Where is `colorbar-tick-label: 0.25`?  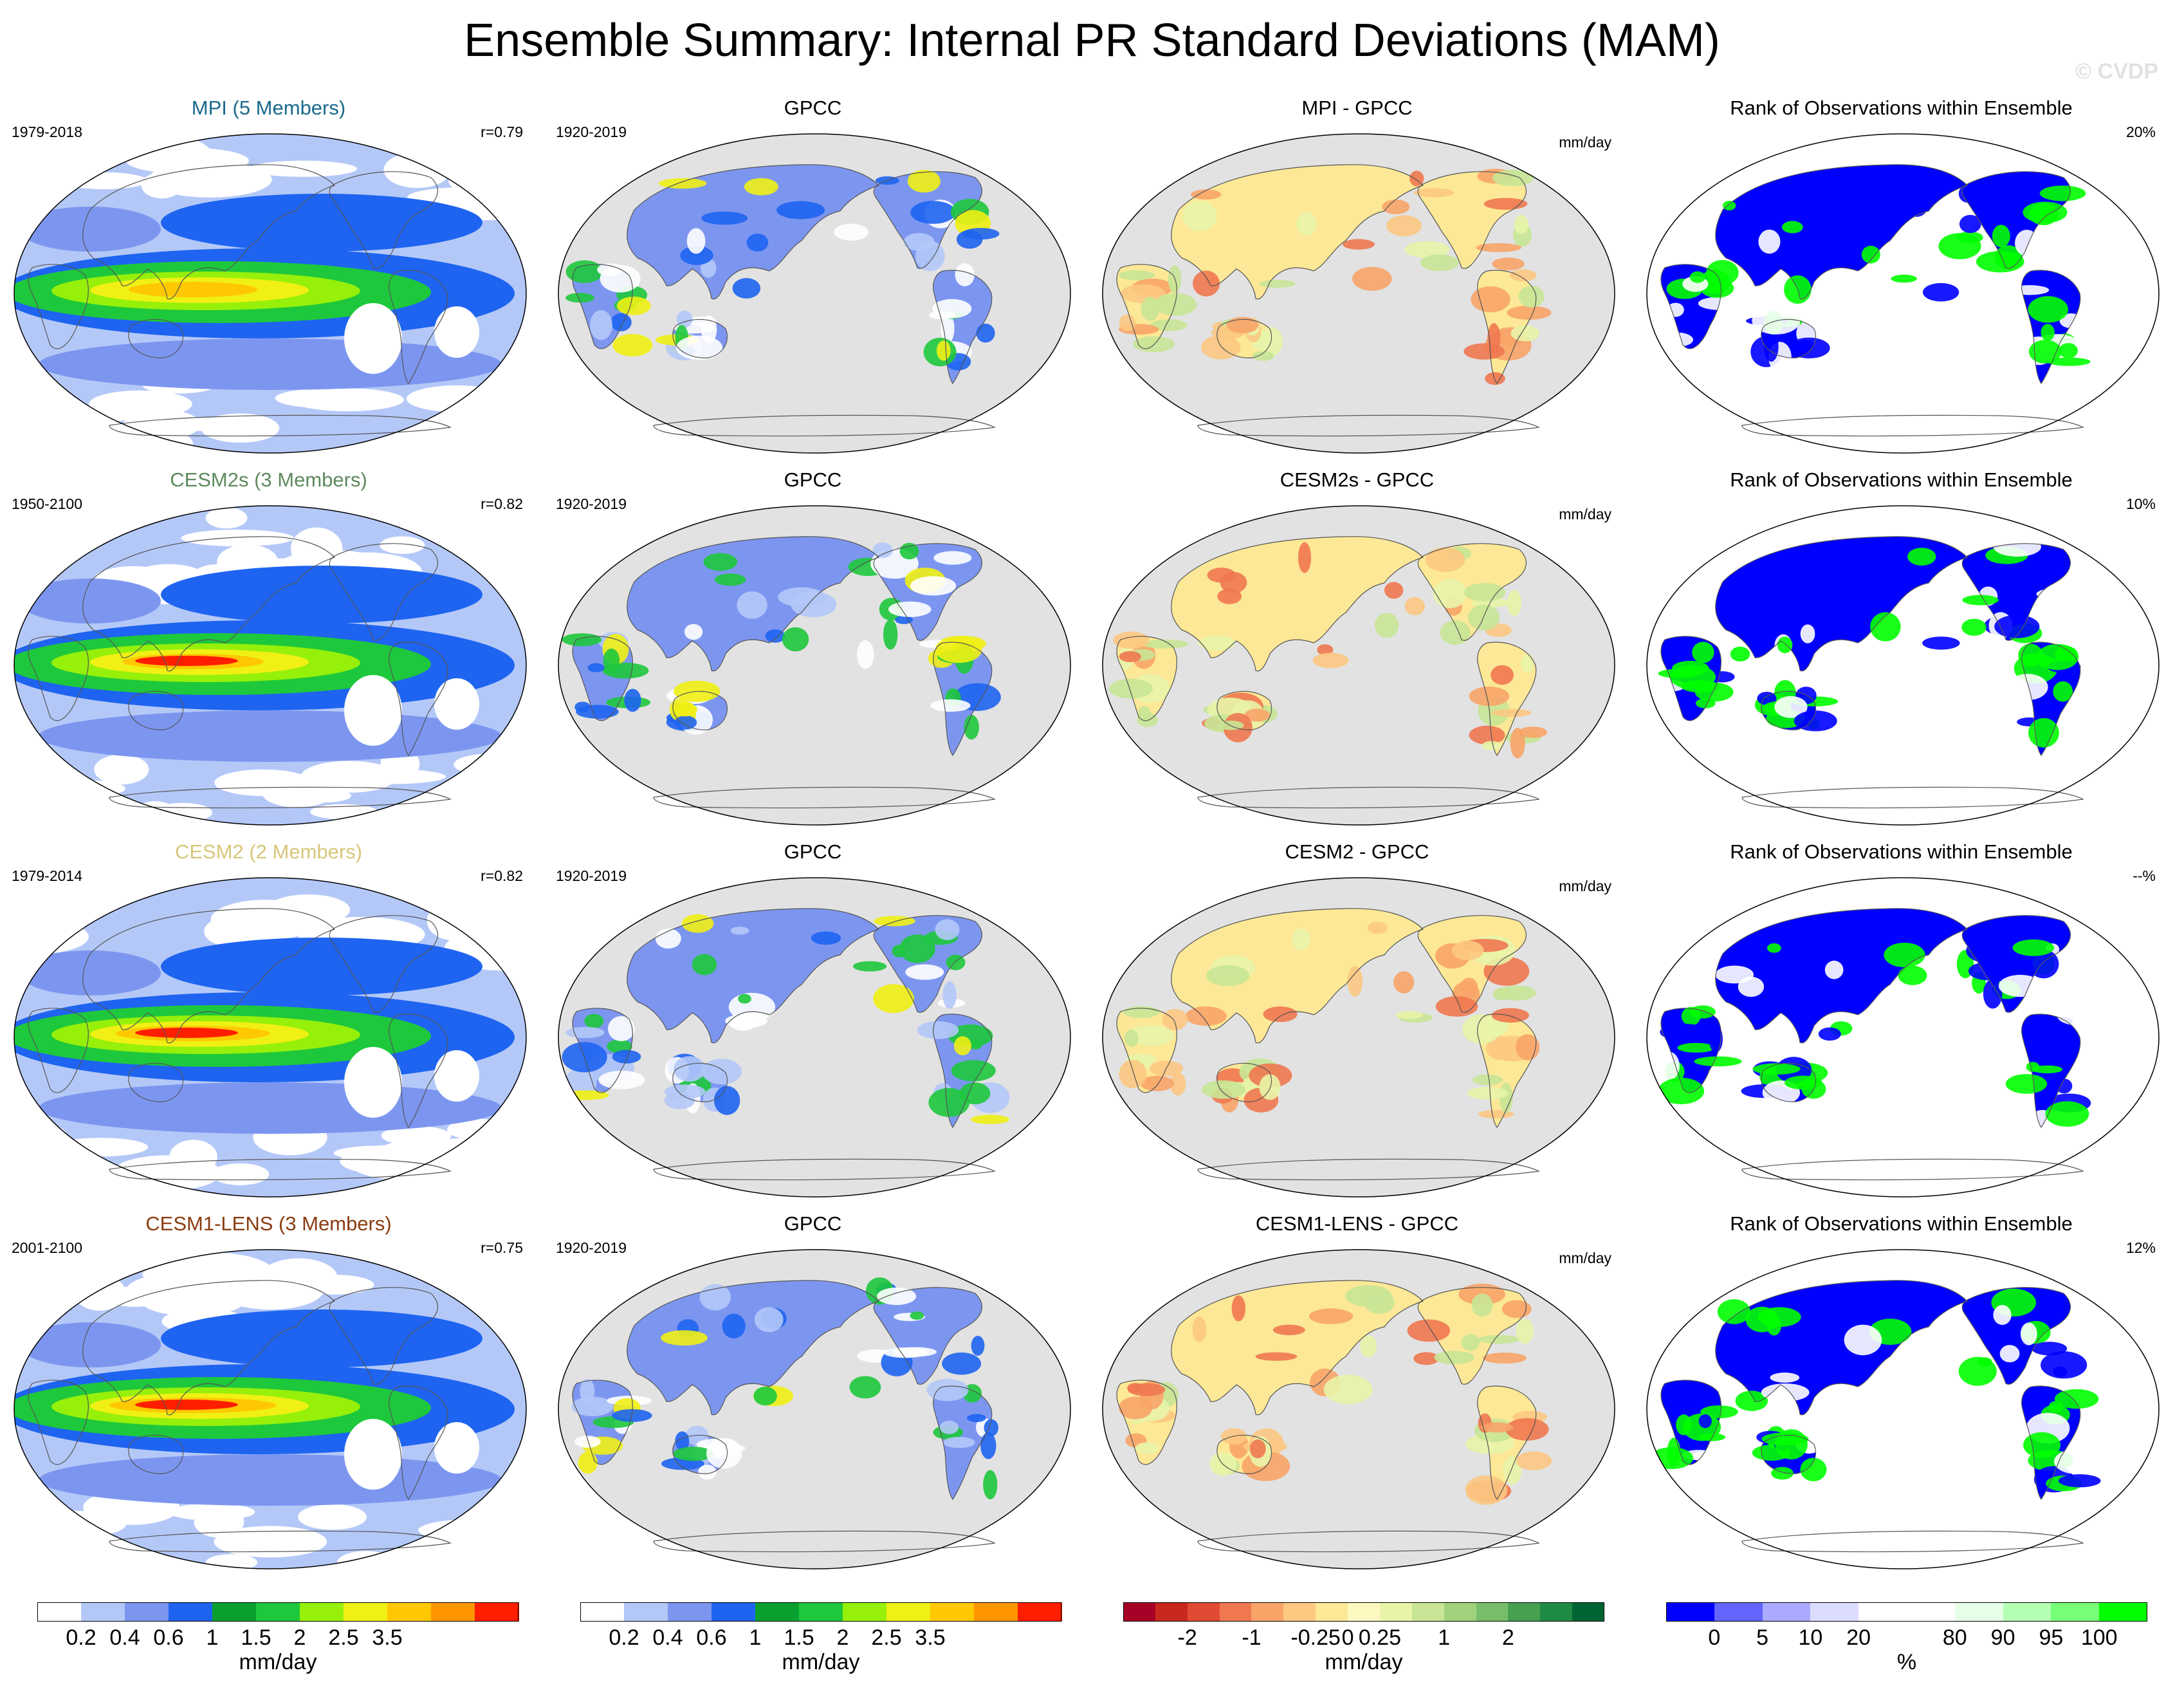
colorbar-tick-label: 0.25 is located at coordinates (1380, 1637).